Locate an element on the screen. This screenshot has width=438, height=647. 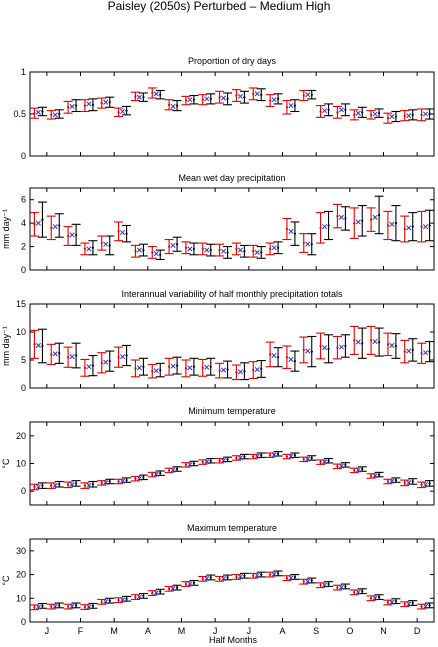
y-tick-label: 4 is located at coordinates (23, 223).